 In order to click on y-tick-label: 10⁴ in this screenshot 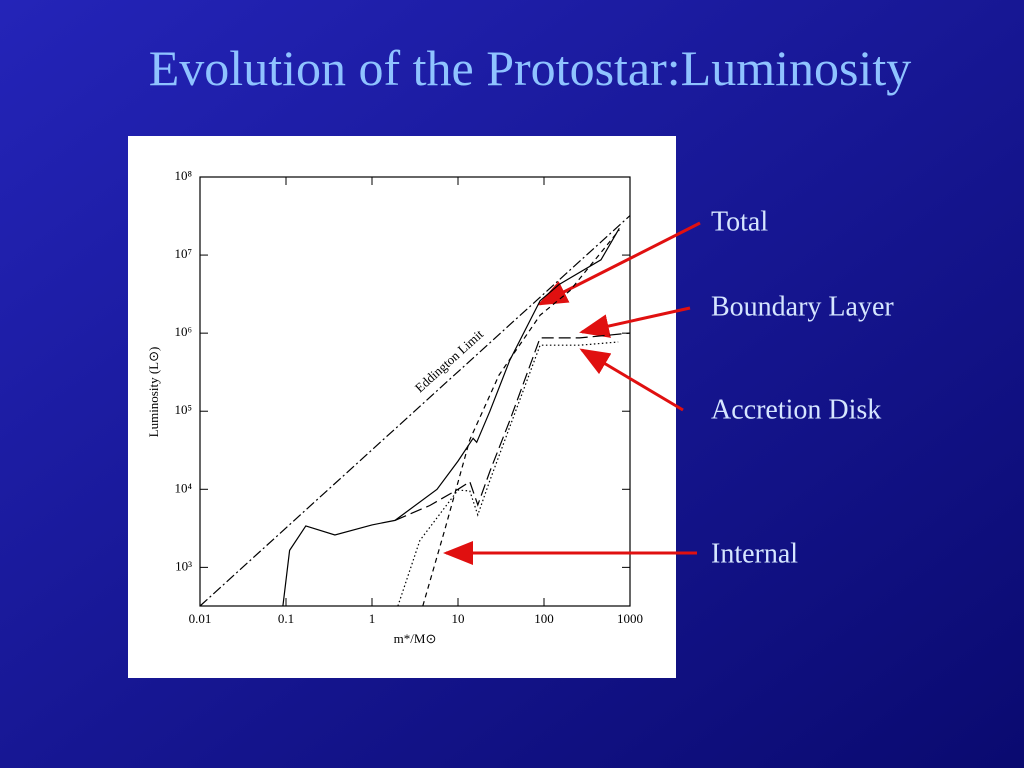, I will do `click(183, 487)`.